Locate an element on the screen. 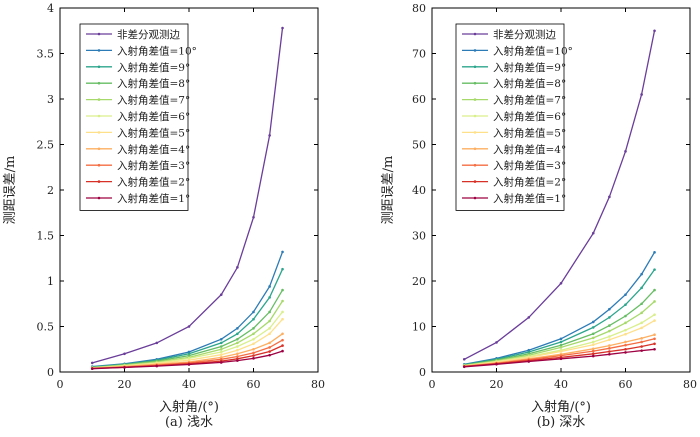 The height and width of the screenshot is (437, 700). y-tick-label: 20 is located at coordinates (419, 281).